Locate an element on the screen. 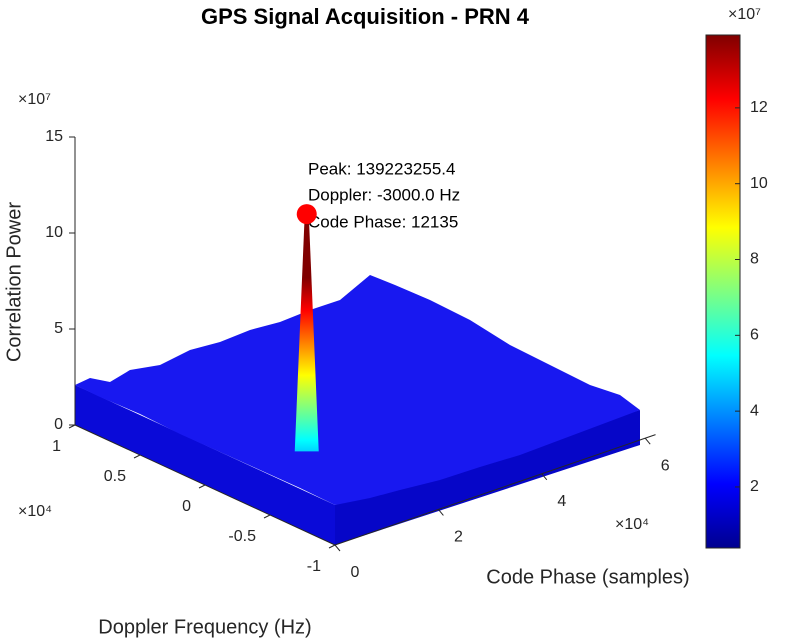 This screenshot has height=643, width=787. colorbar-tick-label: 2 is located at coordinates (754, 486).